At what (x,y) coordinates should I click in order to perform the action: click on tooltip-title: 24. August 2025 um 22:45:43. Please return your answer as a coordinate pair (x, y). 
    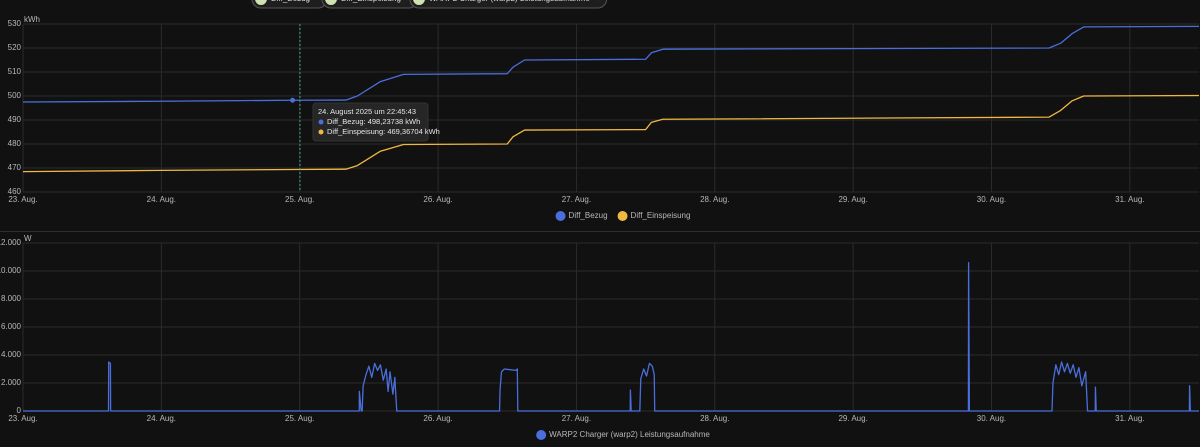
    Looking at the image, I should click on (367, 111).